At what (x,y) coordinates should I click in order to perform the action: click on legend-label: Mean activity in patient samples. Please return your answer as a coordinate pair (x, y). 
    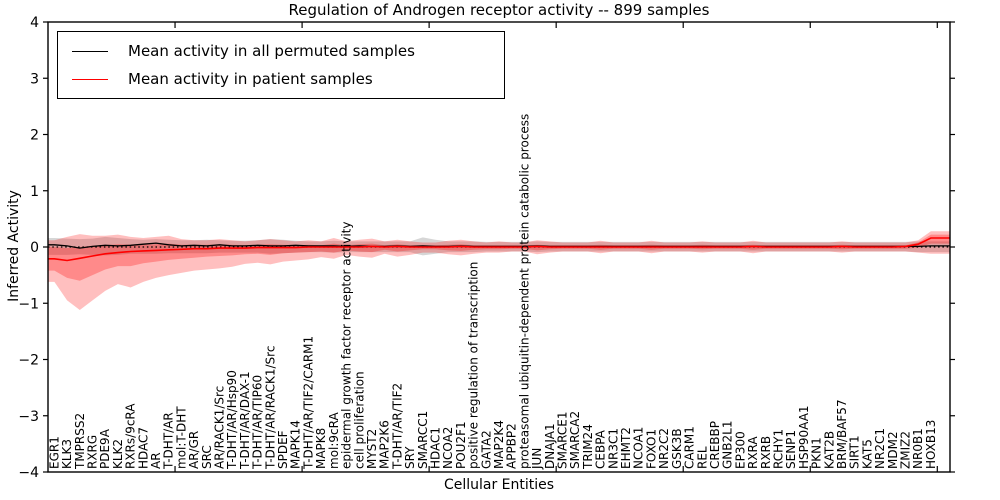
    Looking at the image, I should click on (250, 79).